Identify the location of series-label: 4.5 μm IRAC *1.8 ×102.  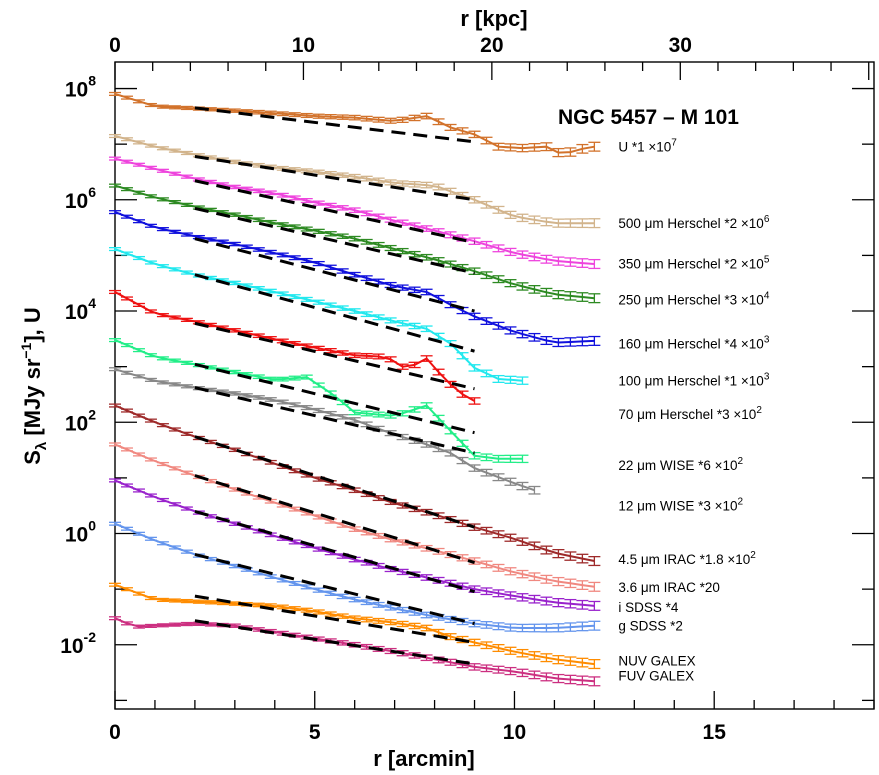
(687, 558).